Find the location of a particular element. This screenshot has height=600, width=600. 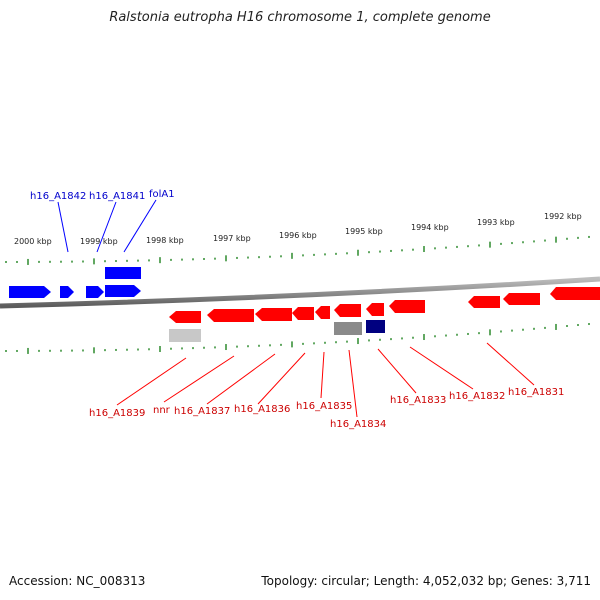

gene-h16_A1831a is located at coordinates (484, 302).